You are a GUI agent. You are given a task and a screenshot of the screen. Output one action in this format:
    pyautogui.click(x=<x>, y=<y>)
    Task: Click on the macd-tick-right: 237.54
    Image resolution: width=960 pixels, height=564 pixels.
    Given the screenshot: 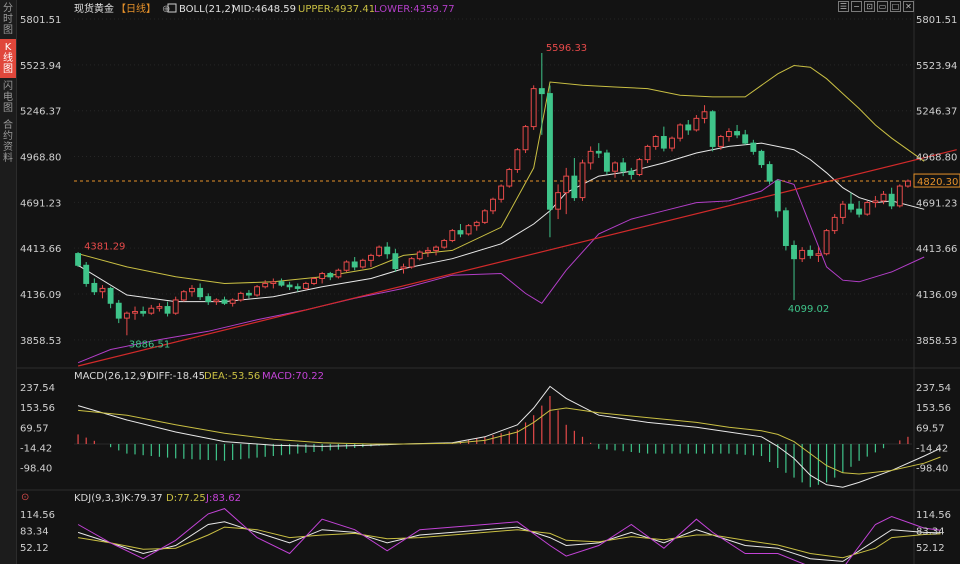 What is the action you would take?
    pyautogui.click(x=933, y=388)
    